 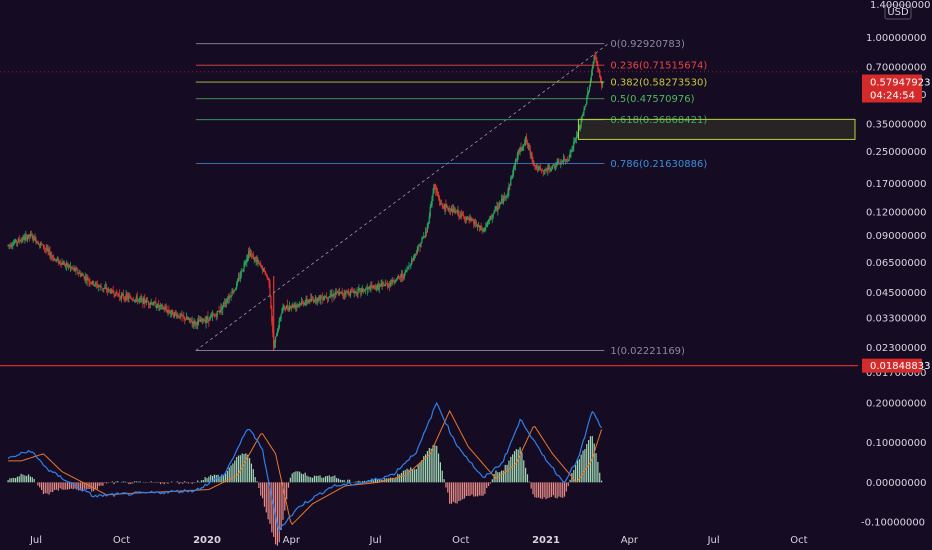 I want to click on macd-tick-label: -0.10000000, so click(x=893, y=523).